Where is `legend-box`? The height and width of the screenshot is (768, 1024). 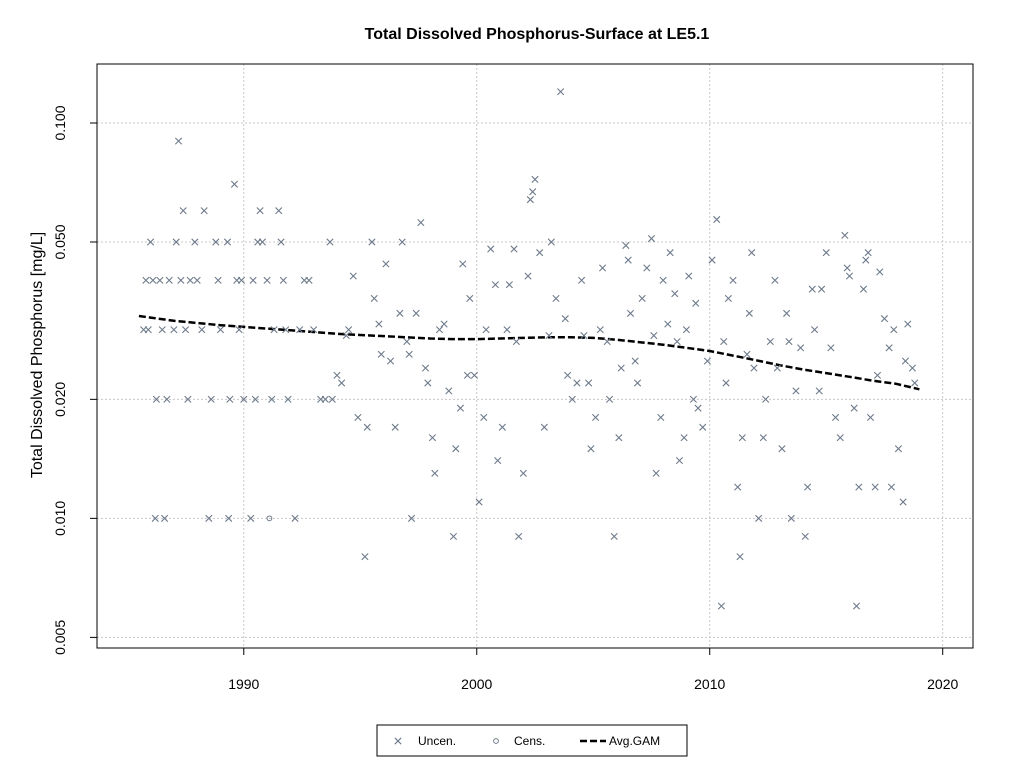 legend-box is located at coordinates (532, 740).